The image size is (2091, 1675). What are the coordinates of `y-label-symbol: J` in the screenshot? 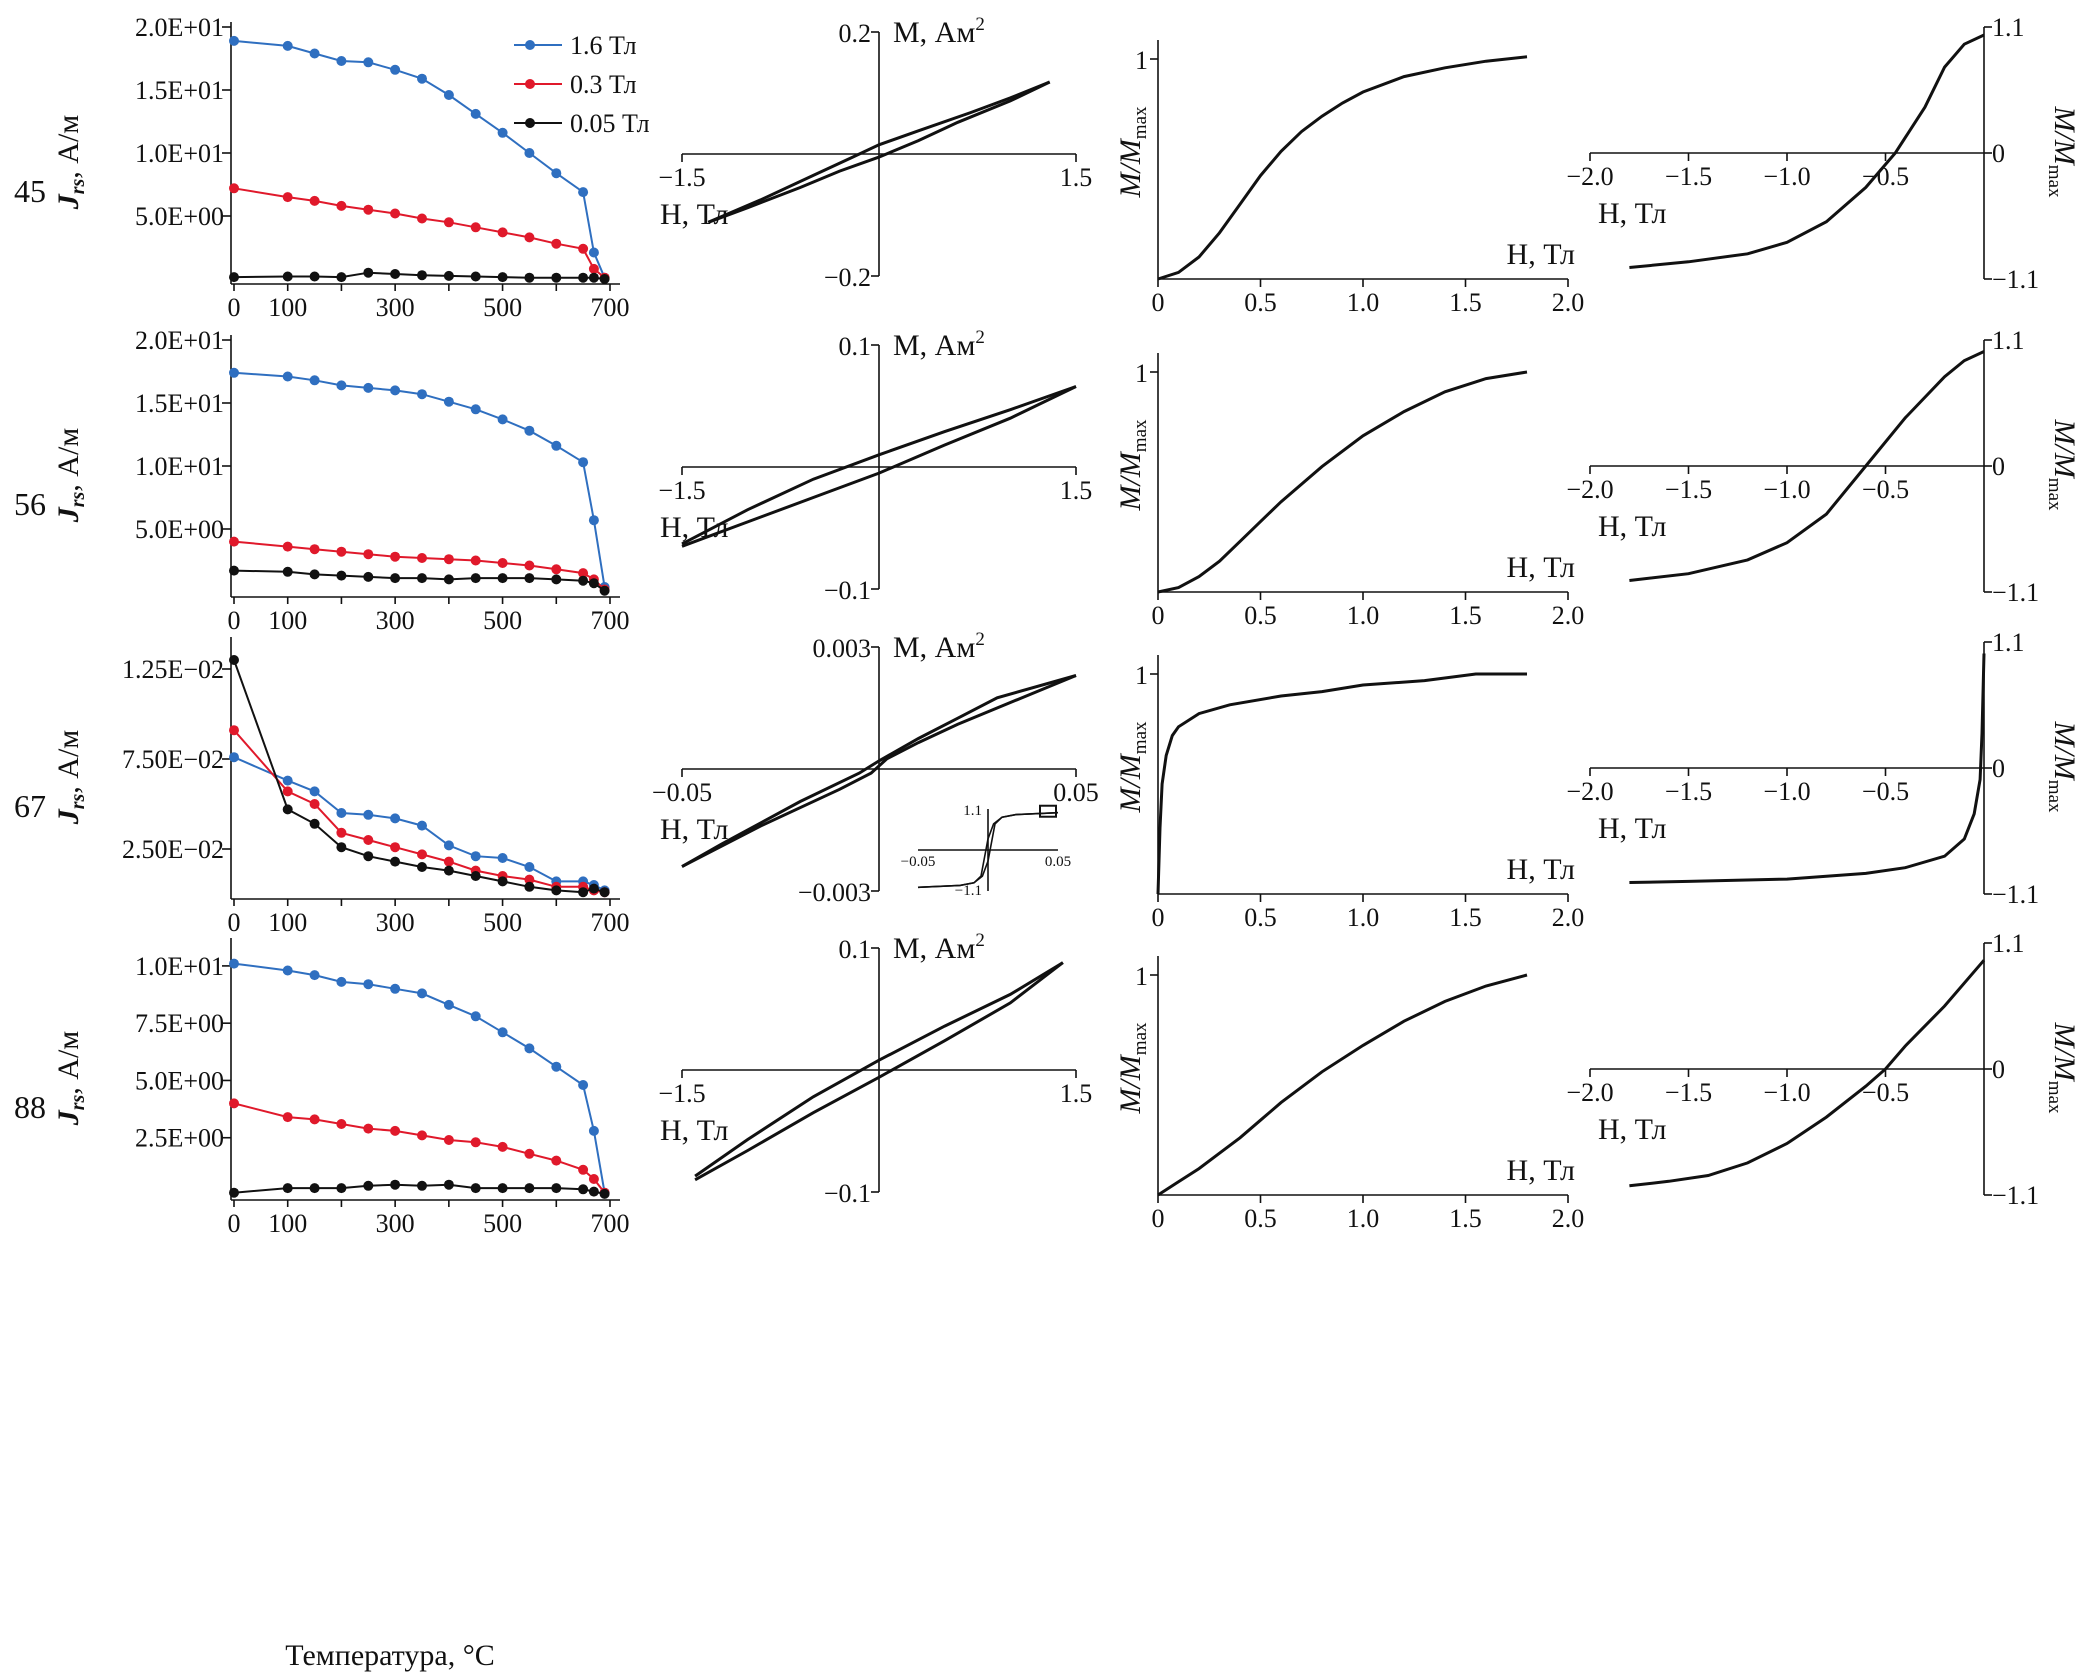 It's located at (68, 816).